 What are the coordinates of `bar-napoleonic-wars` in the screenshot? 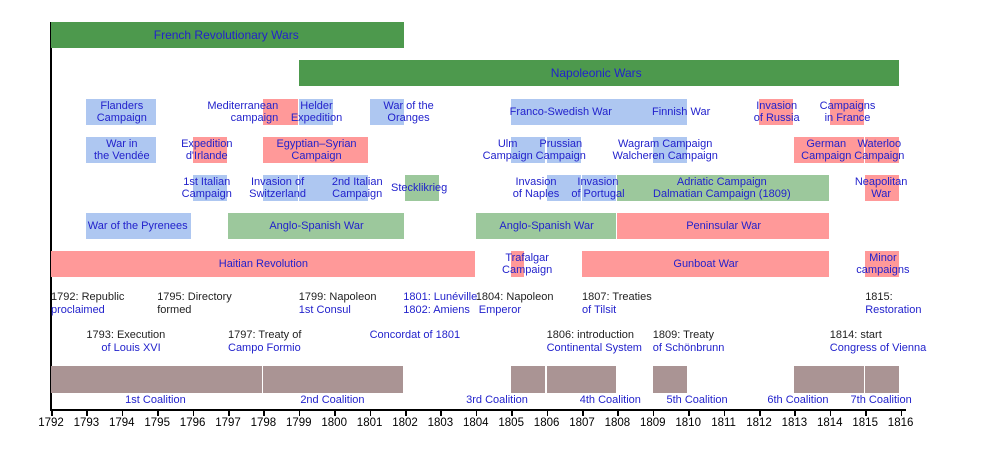 It's located at (599, 73).